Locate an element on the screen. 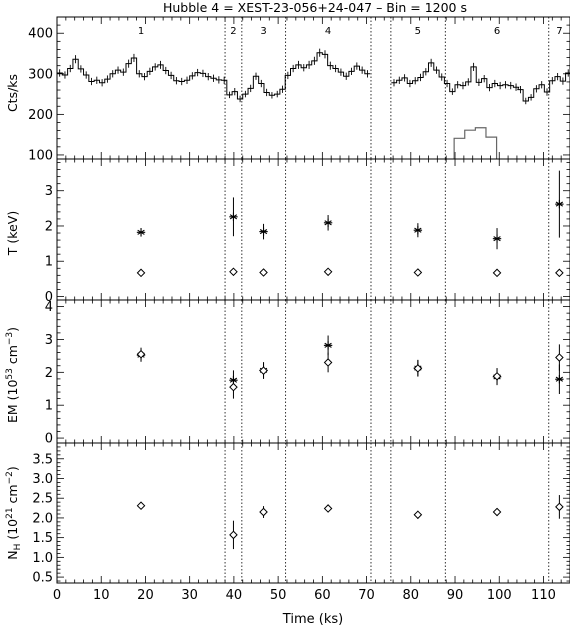  y-tick-label: 4 is located at coordinates (49, 307).